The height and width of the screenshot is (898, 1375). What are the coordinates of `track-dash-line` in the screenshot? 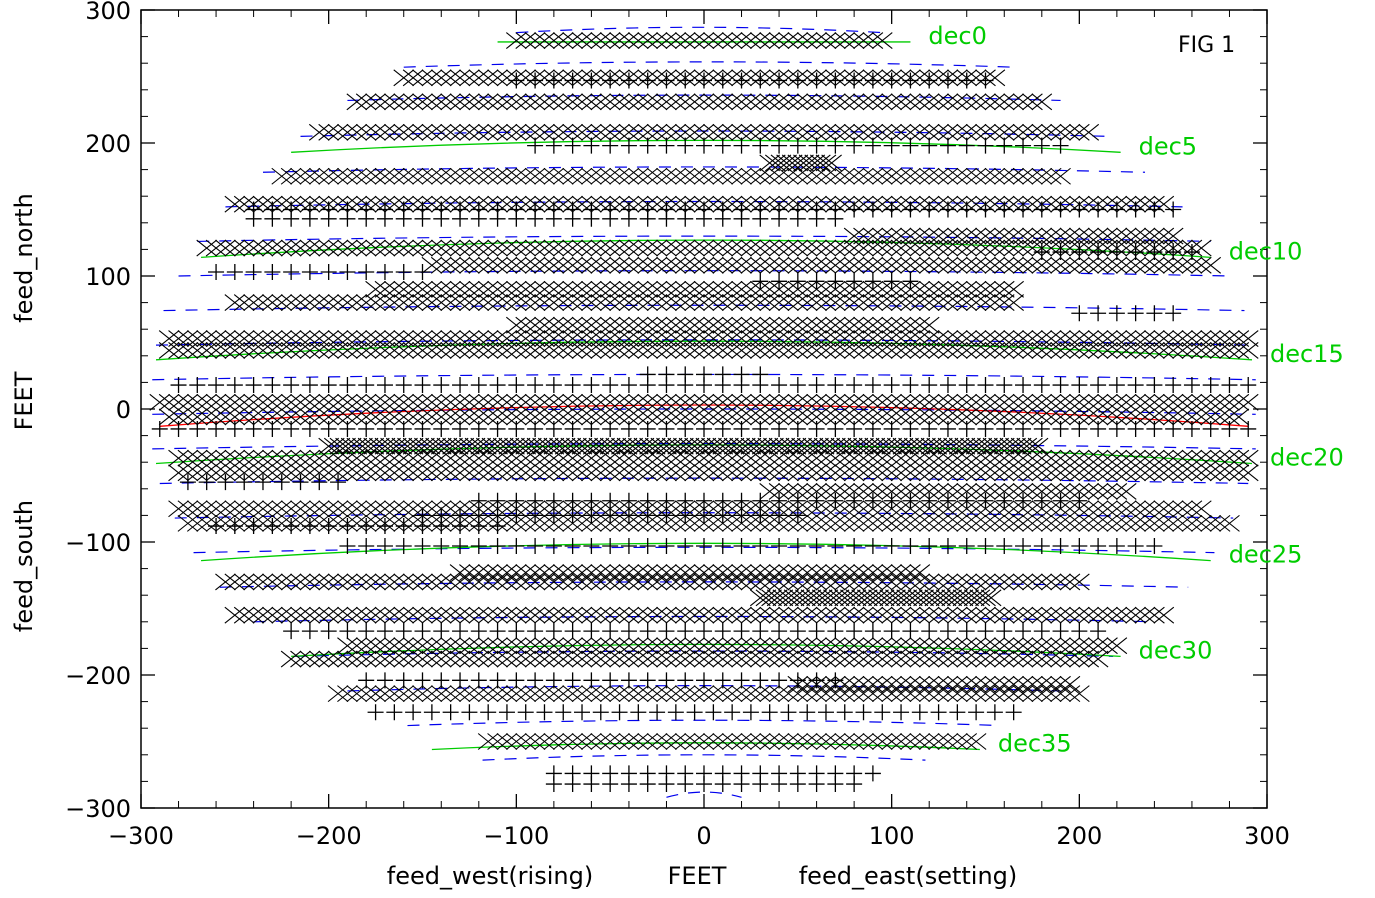 It's located at (704, 723).